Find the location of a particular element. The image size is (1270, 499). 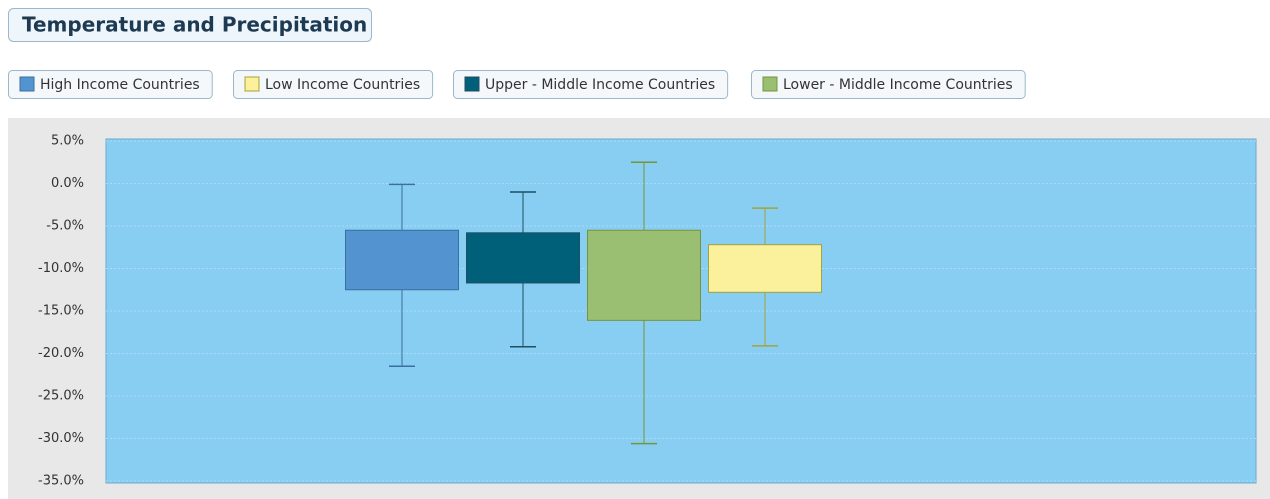

y-tick-label: -35.0% is located at coordinates (61, 481).